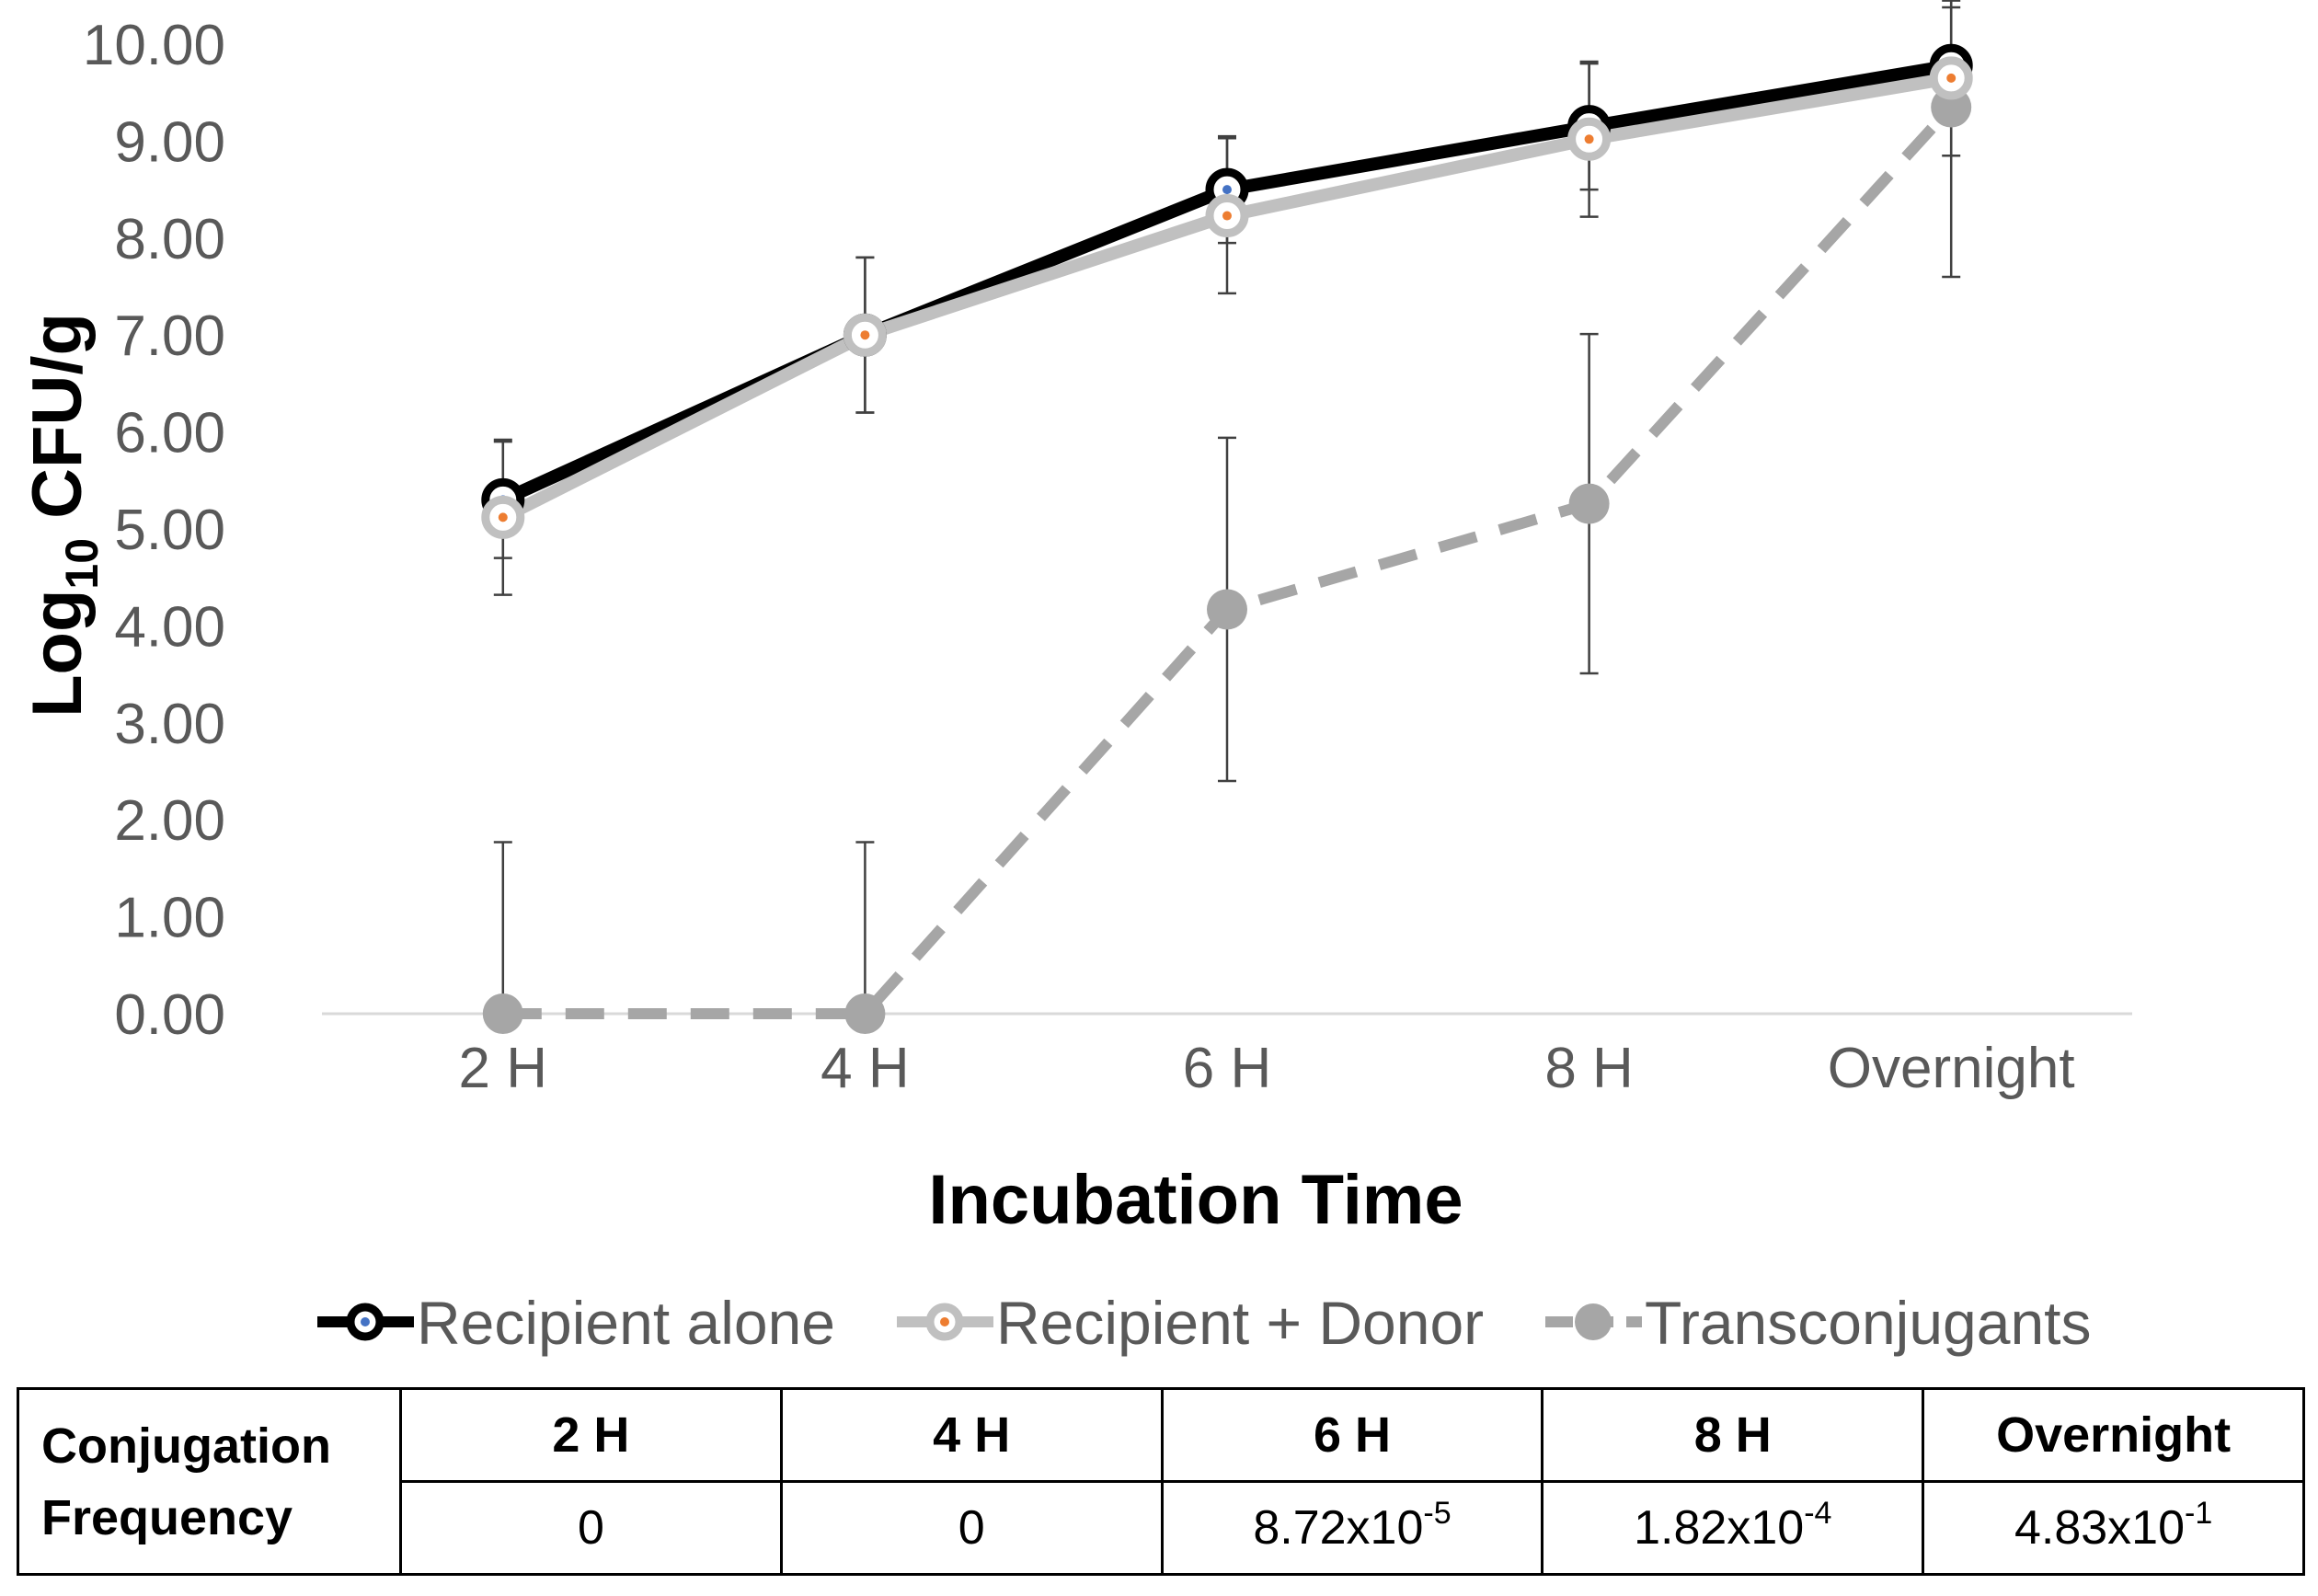 The height and width of the screenshot is (1596, 2318). Describe the element at coordinates (169, 336) in the screenshot. I see `y-tick-label: 7.00` at that location.